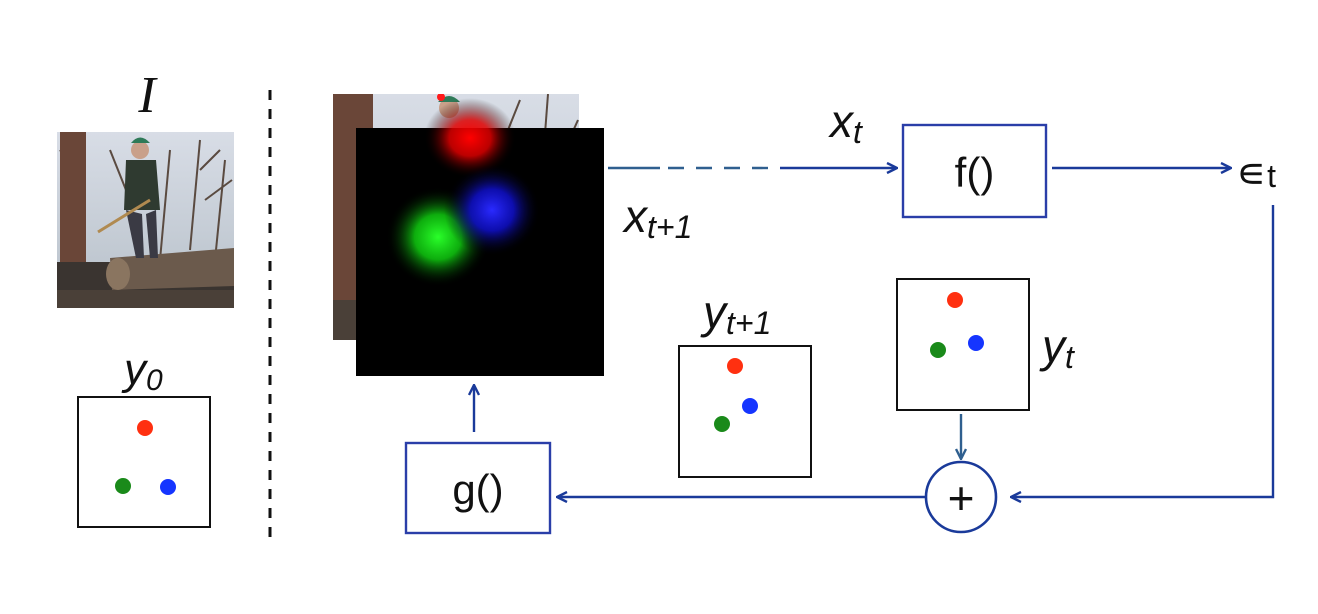 Image resolution: width=1318 pixels, height=614 pixels. I want to click on y0-green-dot, so click(123, 486).